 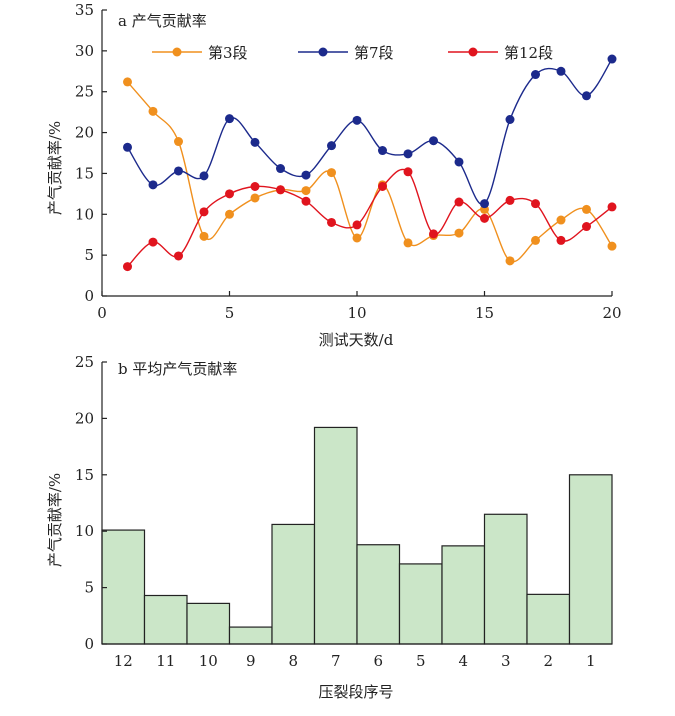 What do you see at coordinates (89, 296) in the screenshot?
I see `panel-a-y-tick-label: 0` at bounding box center [89, 296].